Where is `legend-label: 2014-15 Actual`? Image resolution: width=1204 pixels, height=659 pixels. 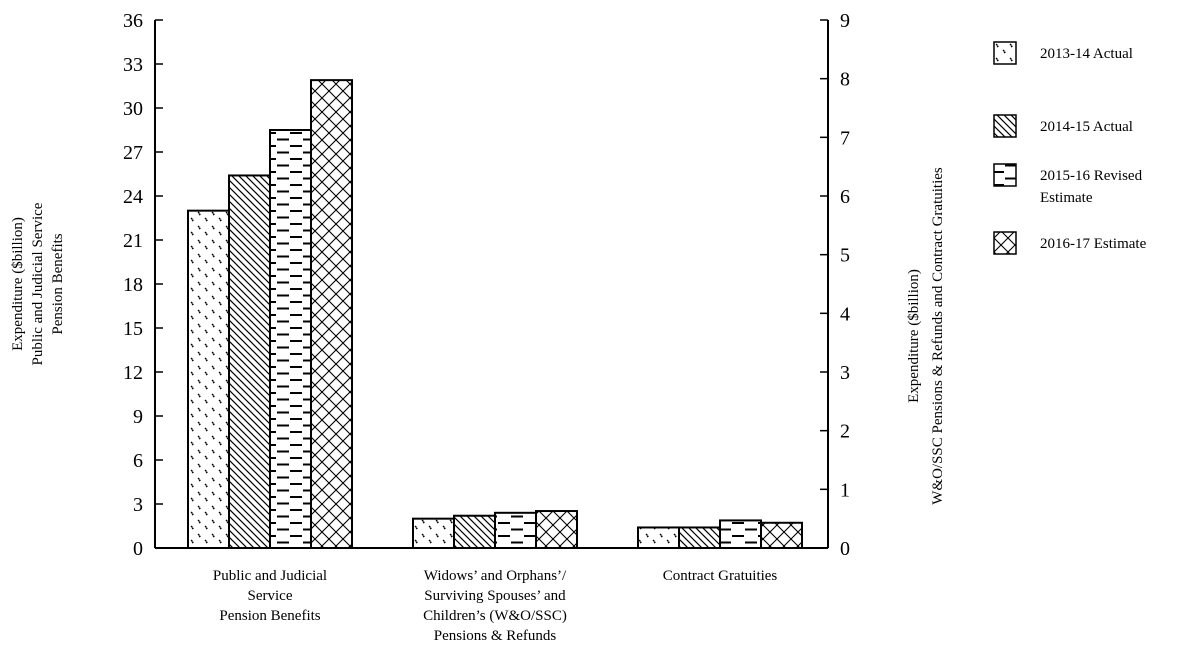 legend-label: 2014-15 Actual is located at coordinates (1086, 127).